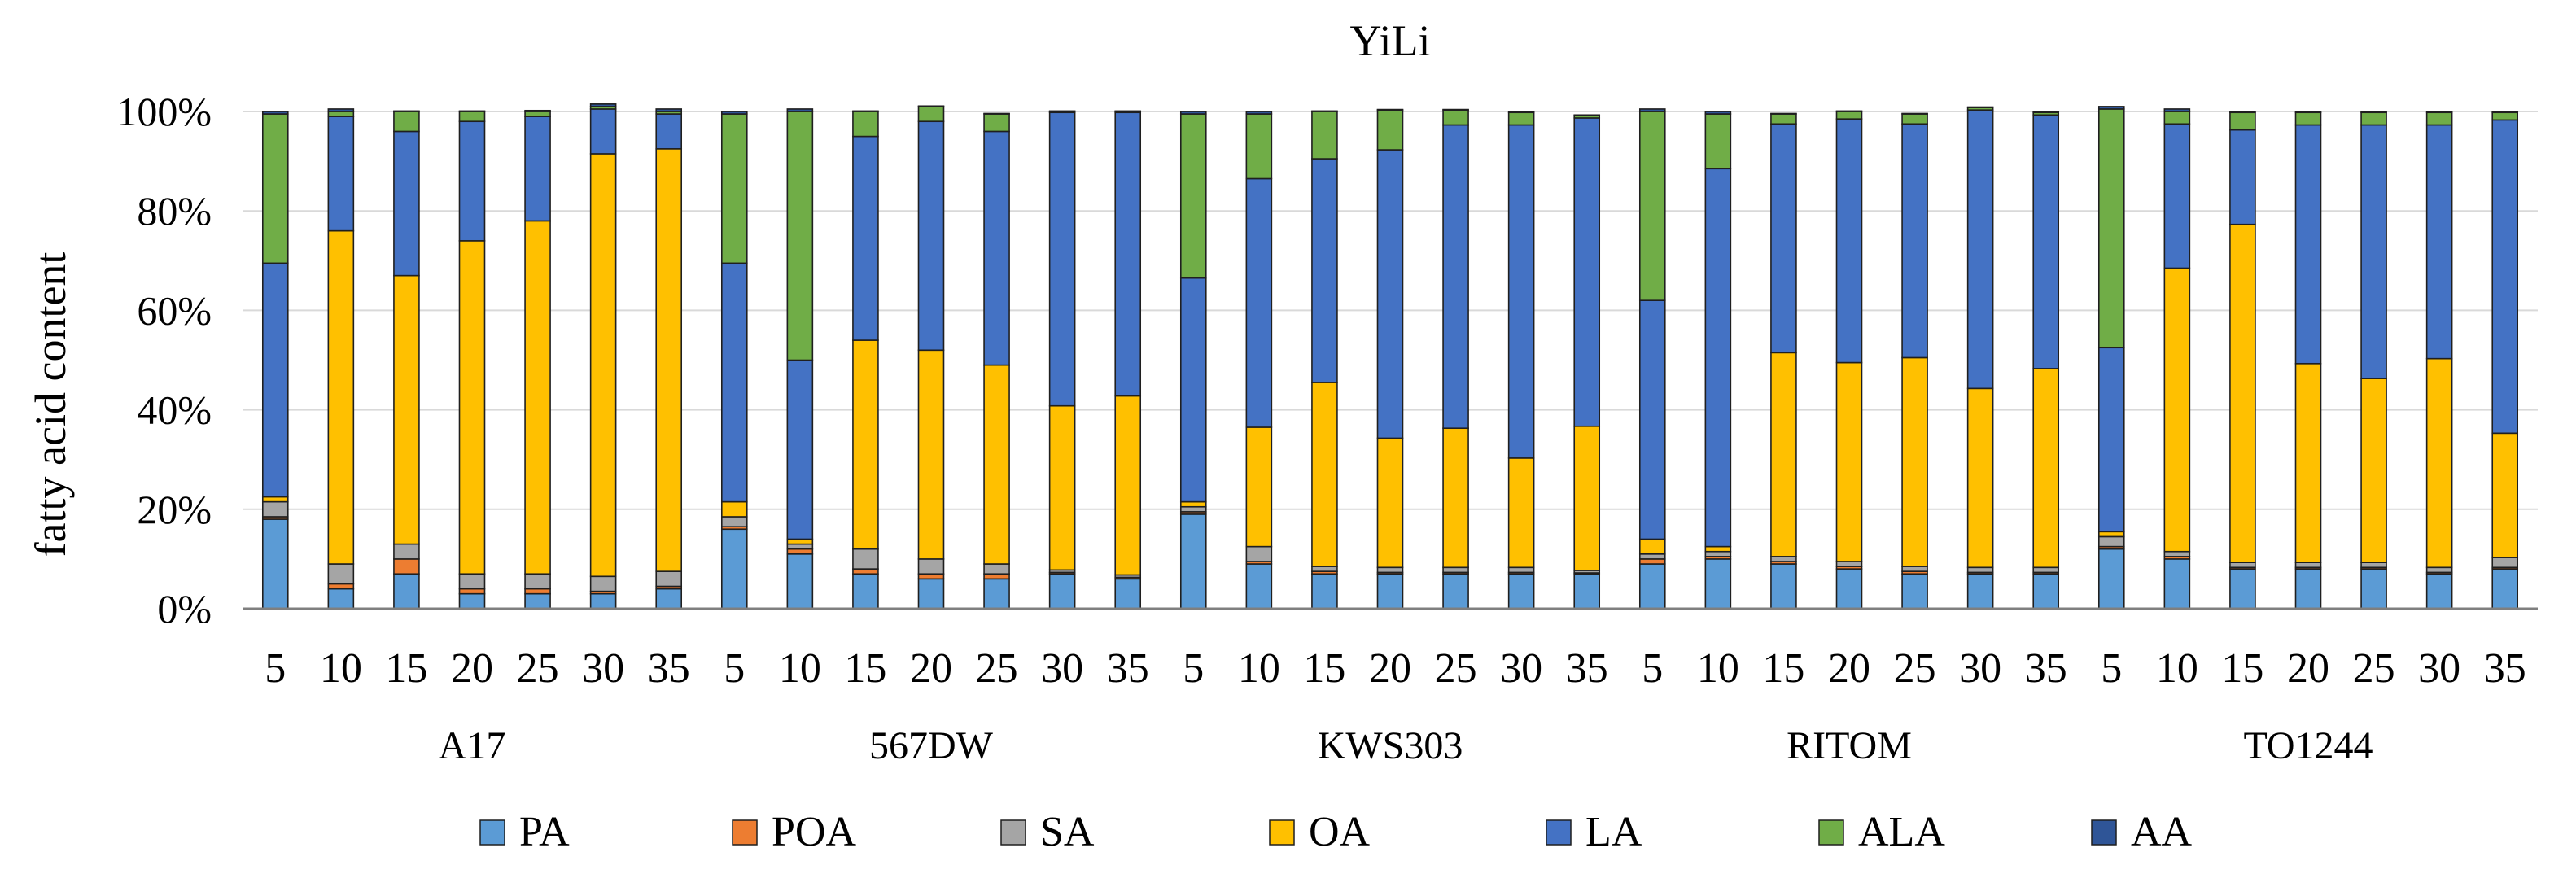 The width and height of the screenshot is (2576, 874). What do you see at coordinates (2308, 745) in the screenshot?
I see `group-label: TO1244` at bounding box center [2308, 745].